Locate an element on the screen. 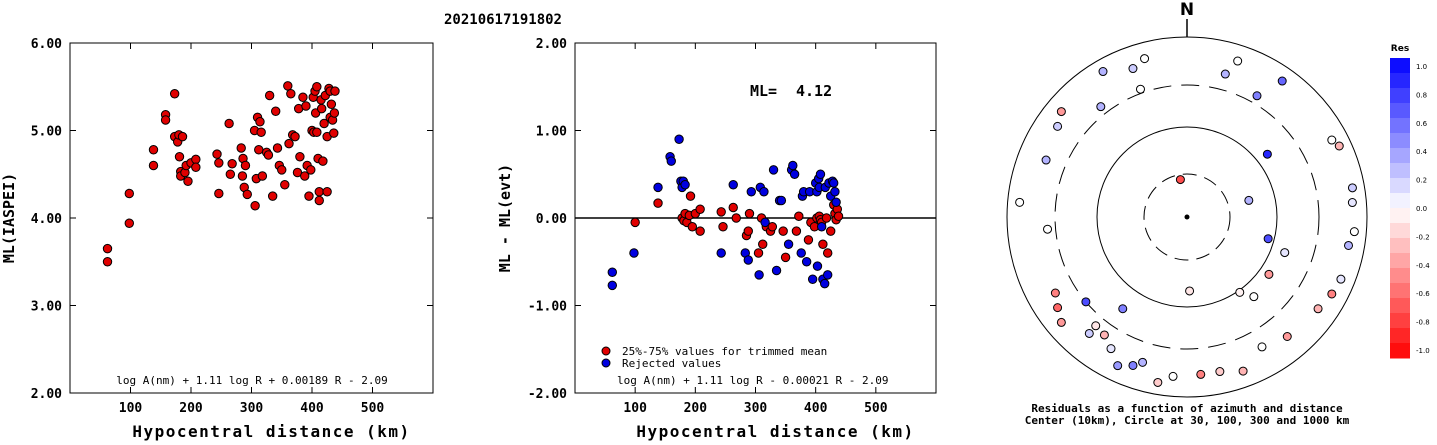 This screenshot has width=1437, height=445. ring-300km is located at coordinates (1187, 217).